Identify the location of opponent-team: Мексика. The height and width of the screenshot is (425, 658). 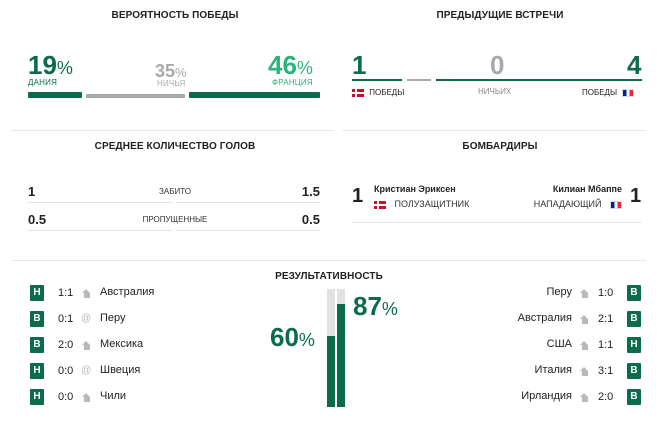
(122, 344).